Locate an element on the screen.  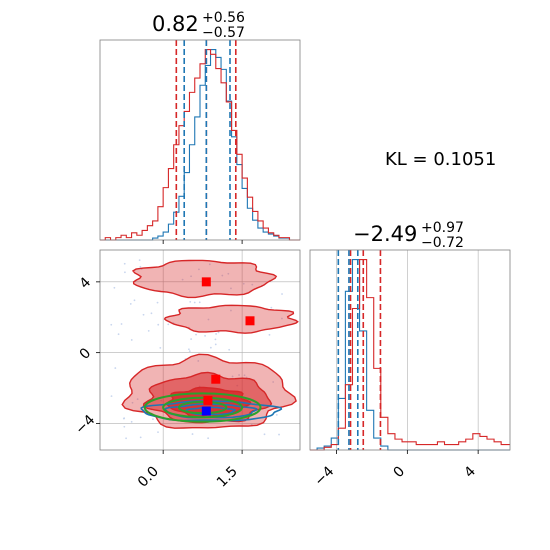
marginal-x-title-minus: −0.57 is located at coordinates (223, 33).